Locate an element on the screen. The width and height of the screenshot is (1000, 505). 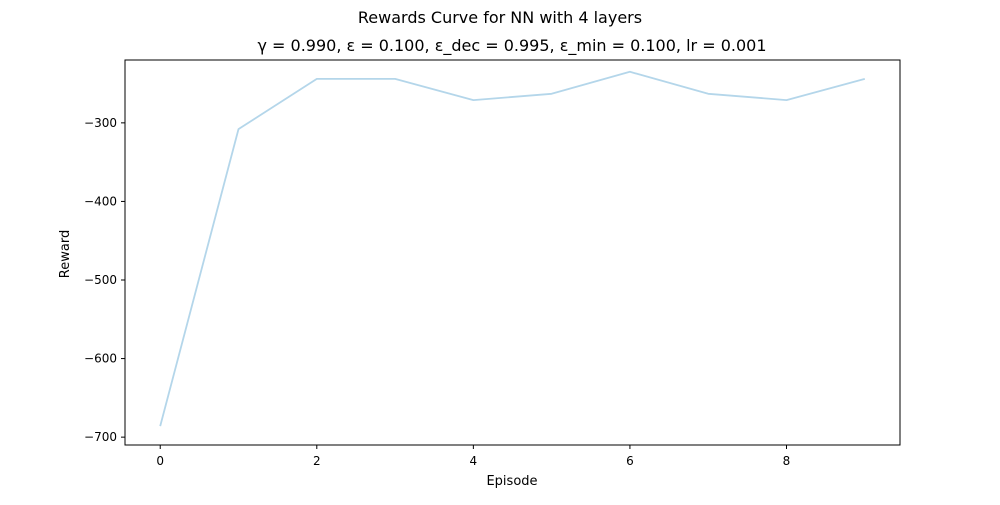
y-tick-label: −700 is located at coordinates (100, 437).